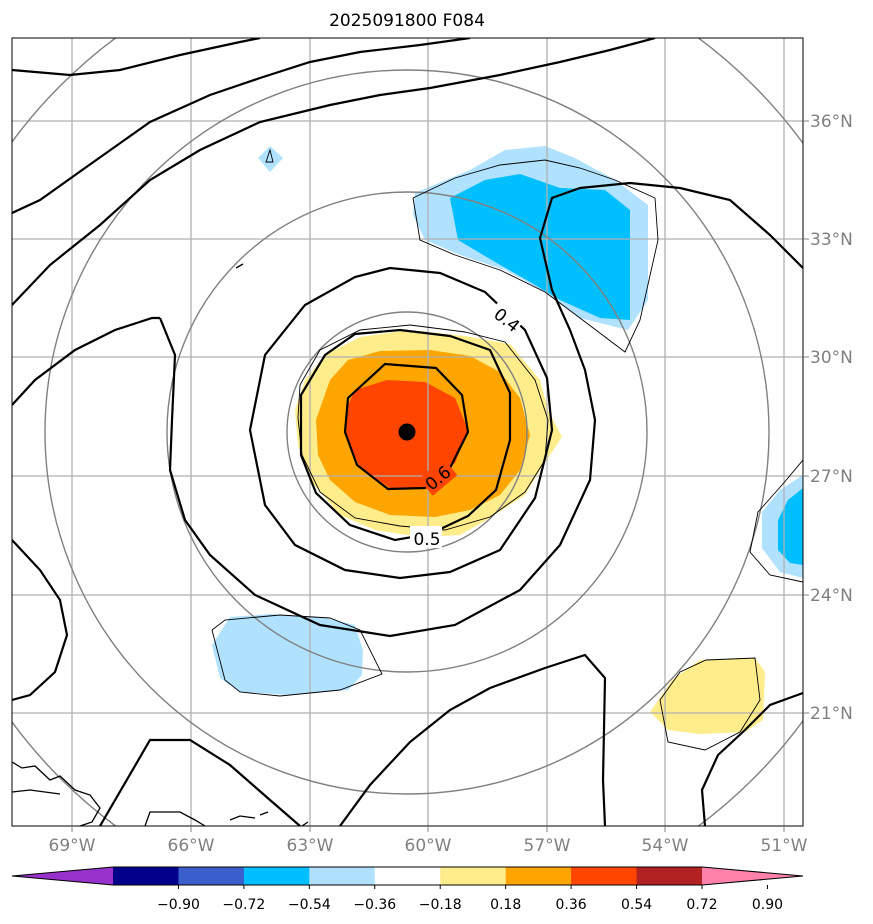 This screenshot has width=873, height=924. What do you see at coordinates (831, 418) in the screenshot?
I see `lat-labels: 36°N 33°N 30°N 27°N 24°N 21°N` at bounding box center [831, 418].